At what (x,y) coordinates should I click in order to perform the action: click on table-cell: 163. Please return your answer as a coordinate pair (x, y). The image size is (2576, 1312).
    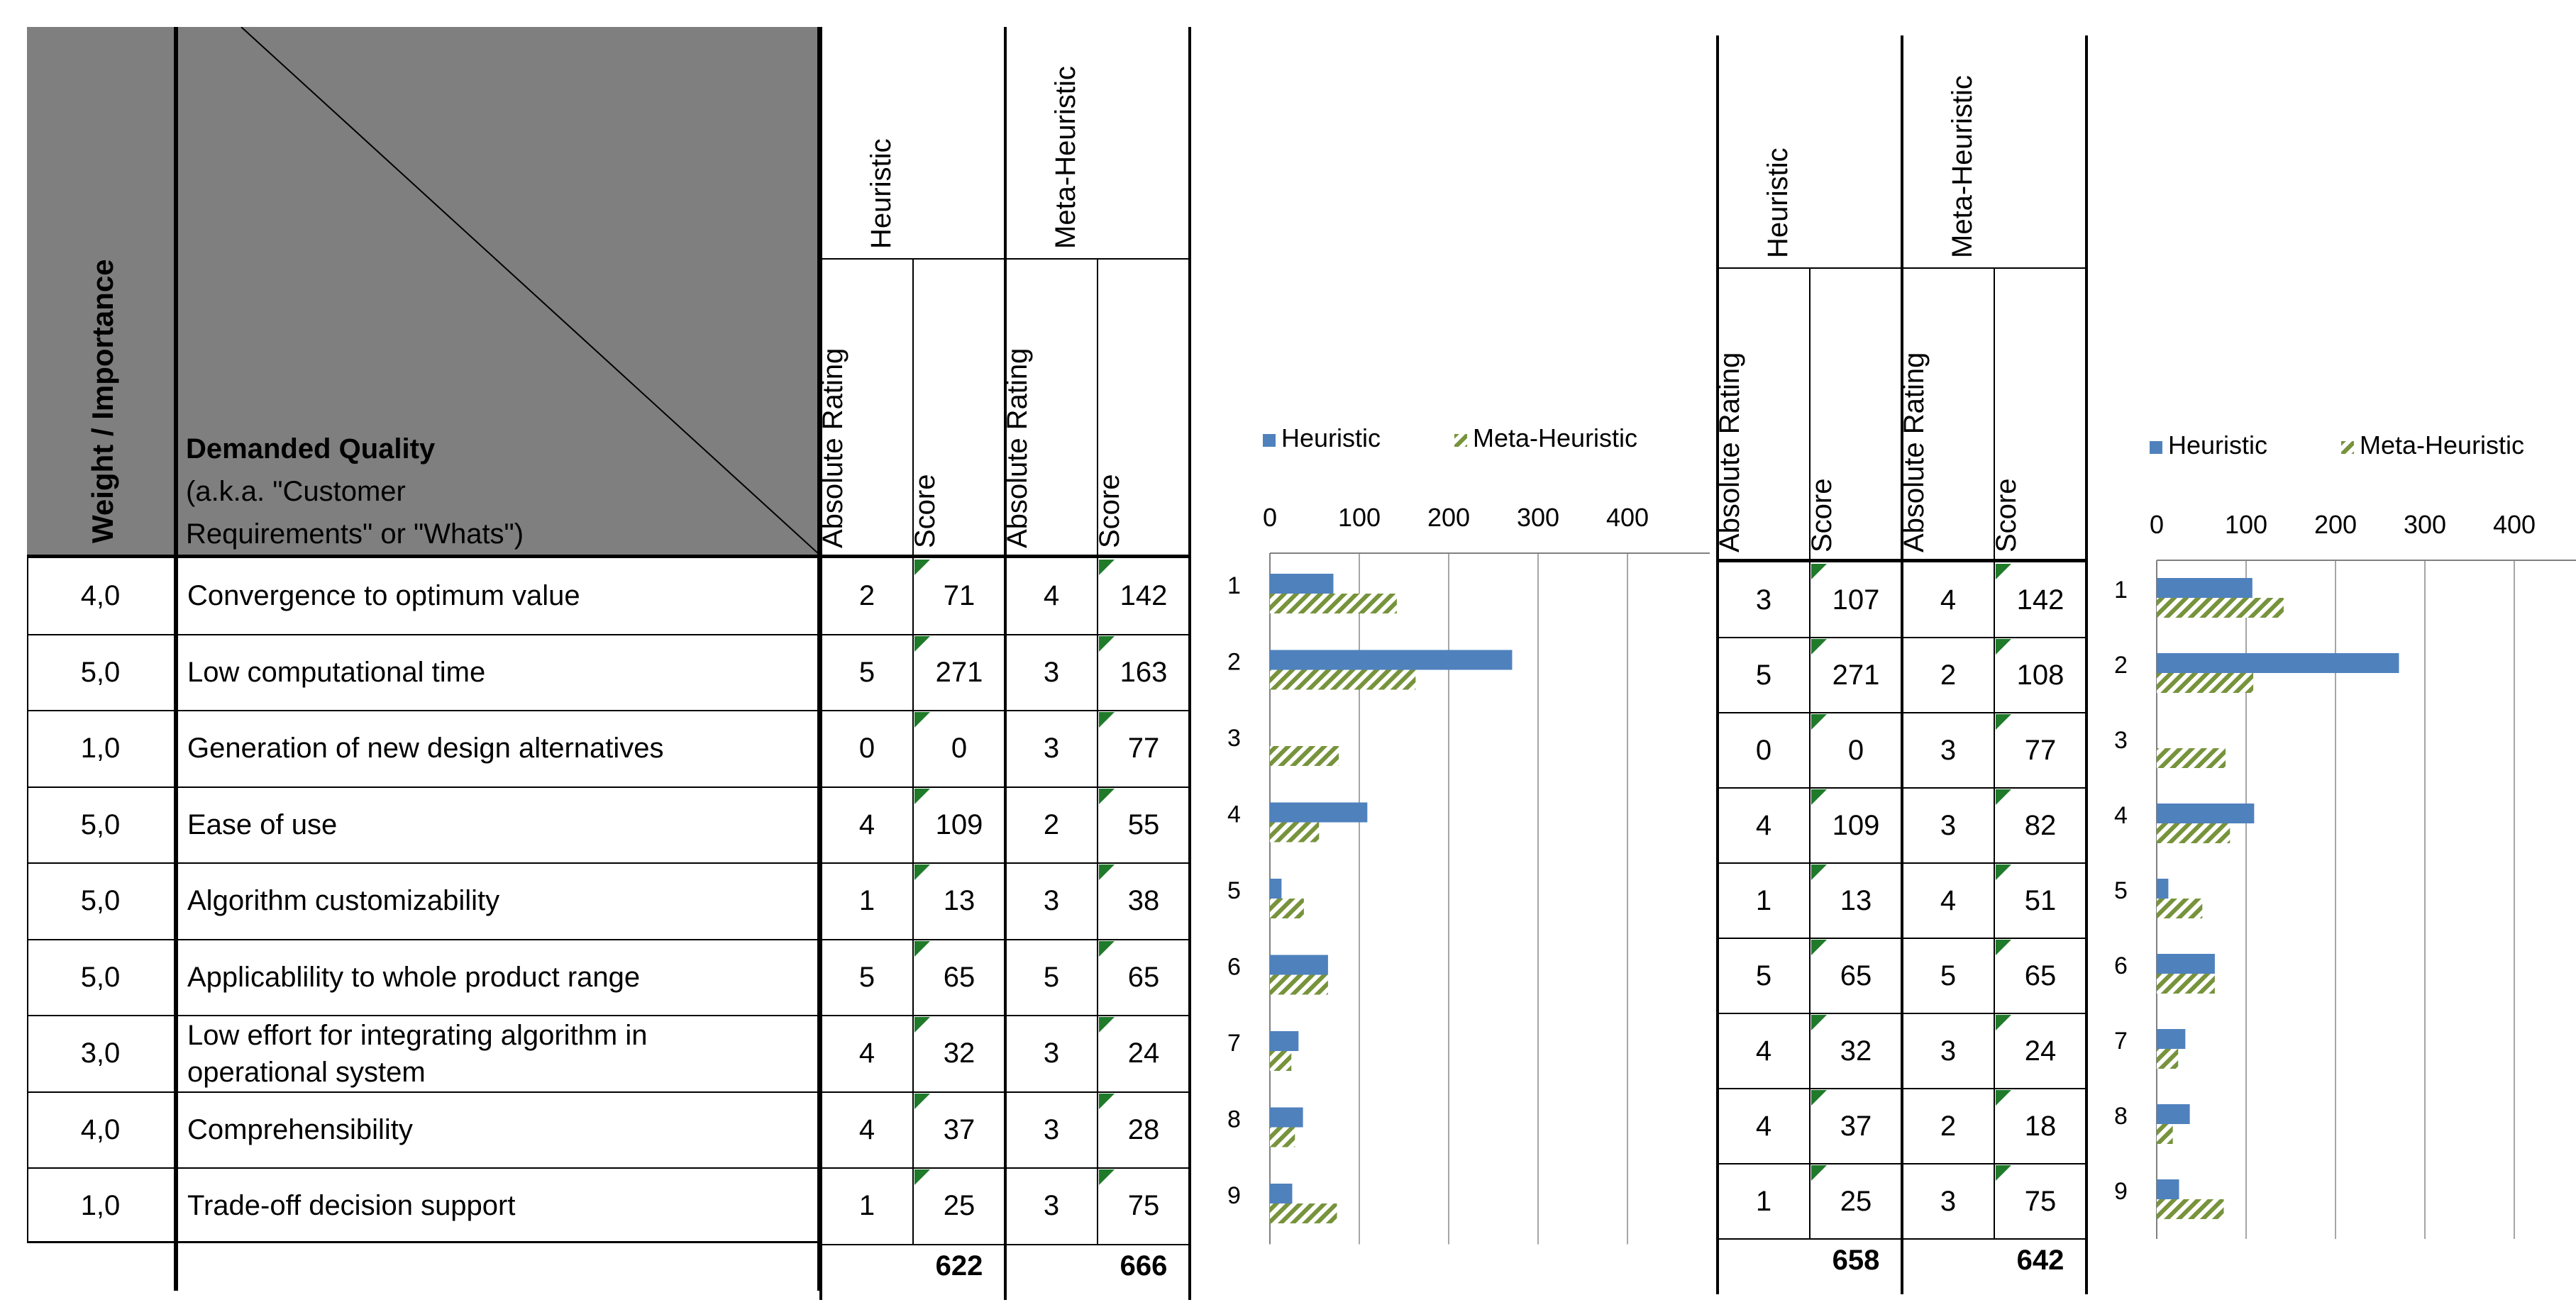
    Looking at the image, I should click on (1144, 672).